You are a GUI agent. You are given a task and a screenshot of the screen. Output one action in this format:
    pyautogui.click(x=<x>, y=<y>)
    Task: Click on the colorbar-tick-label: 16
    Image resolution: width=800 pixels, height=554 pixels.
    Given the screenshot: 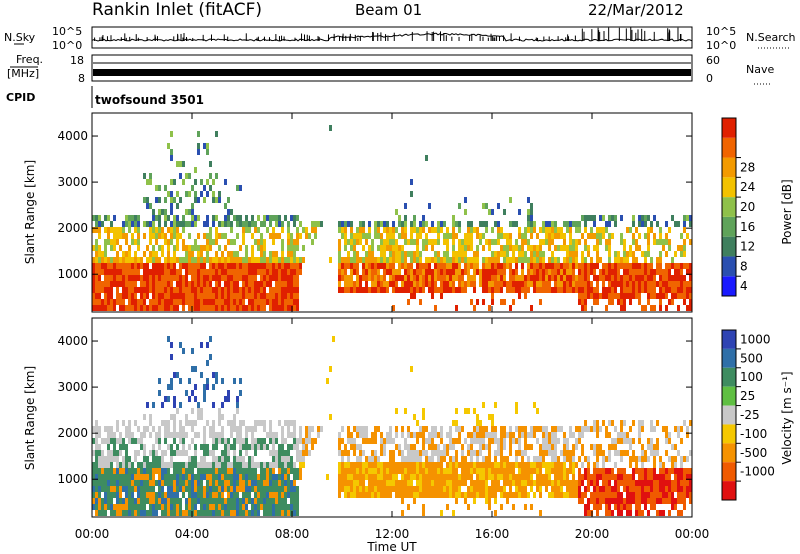 What is the action you would take?
    pyautogui.click(x=747, y=227)
    